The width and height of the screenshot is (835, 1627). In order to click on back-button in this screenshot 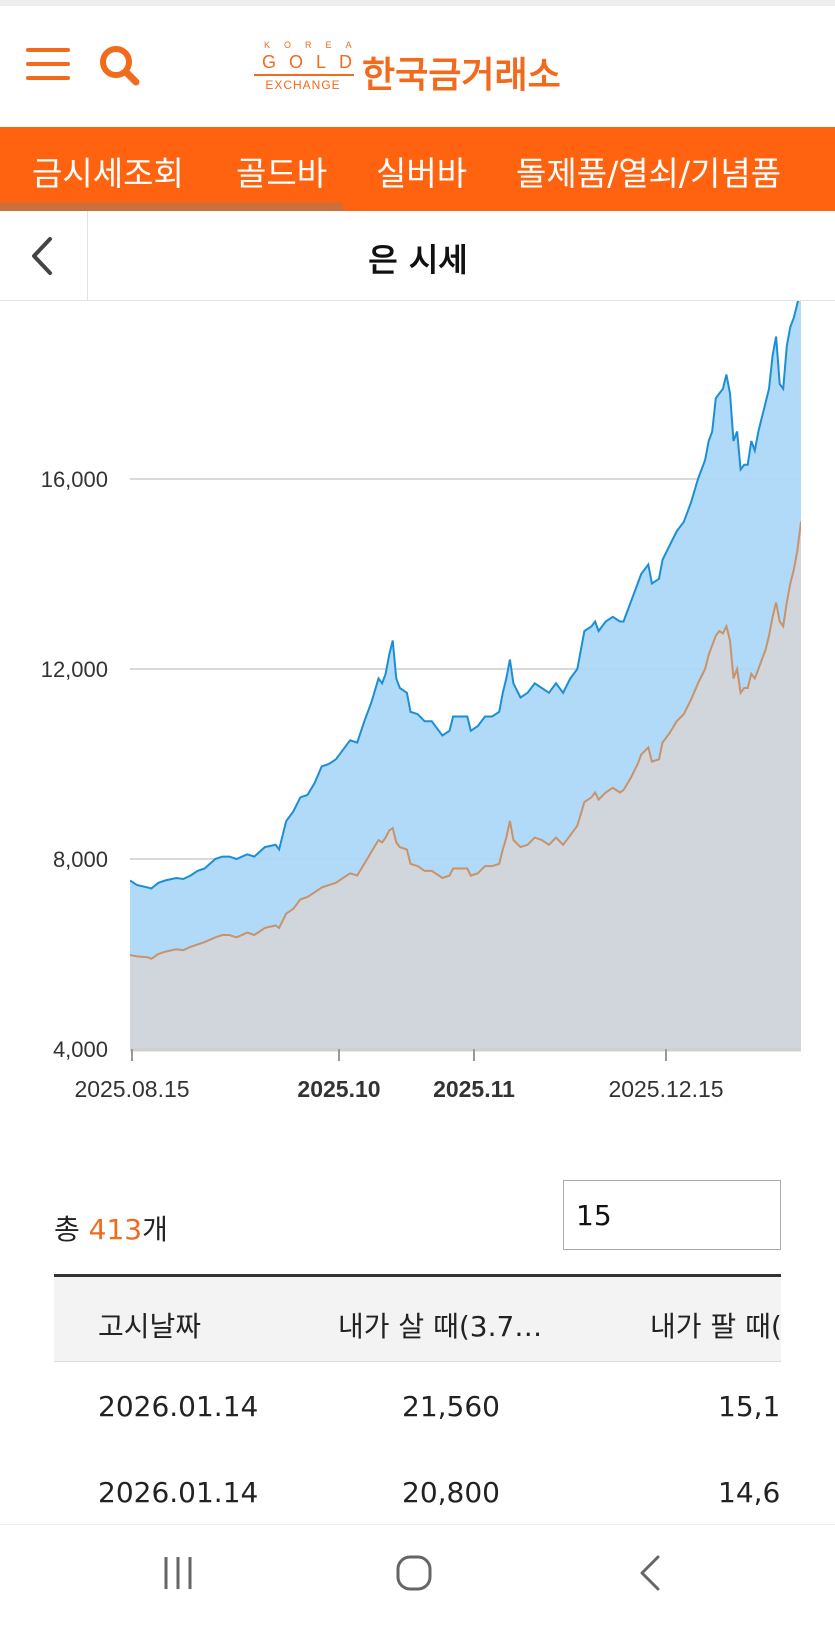, I will do `click(44, 255)`.